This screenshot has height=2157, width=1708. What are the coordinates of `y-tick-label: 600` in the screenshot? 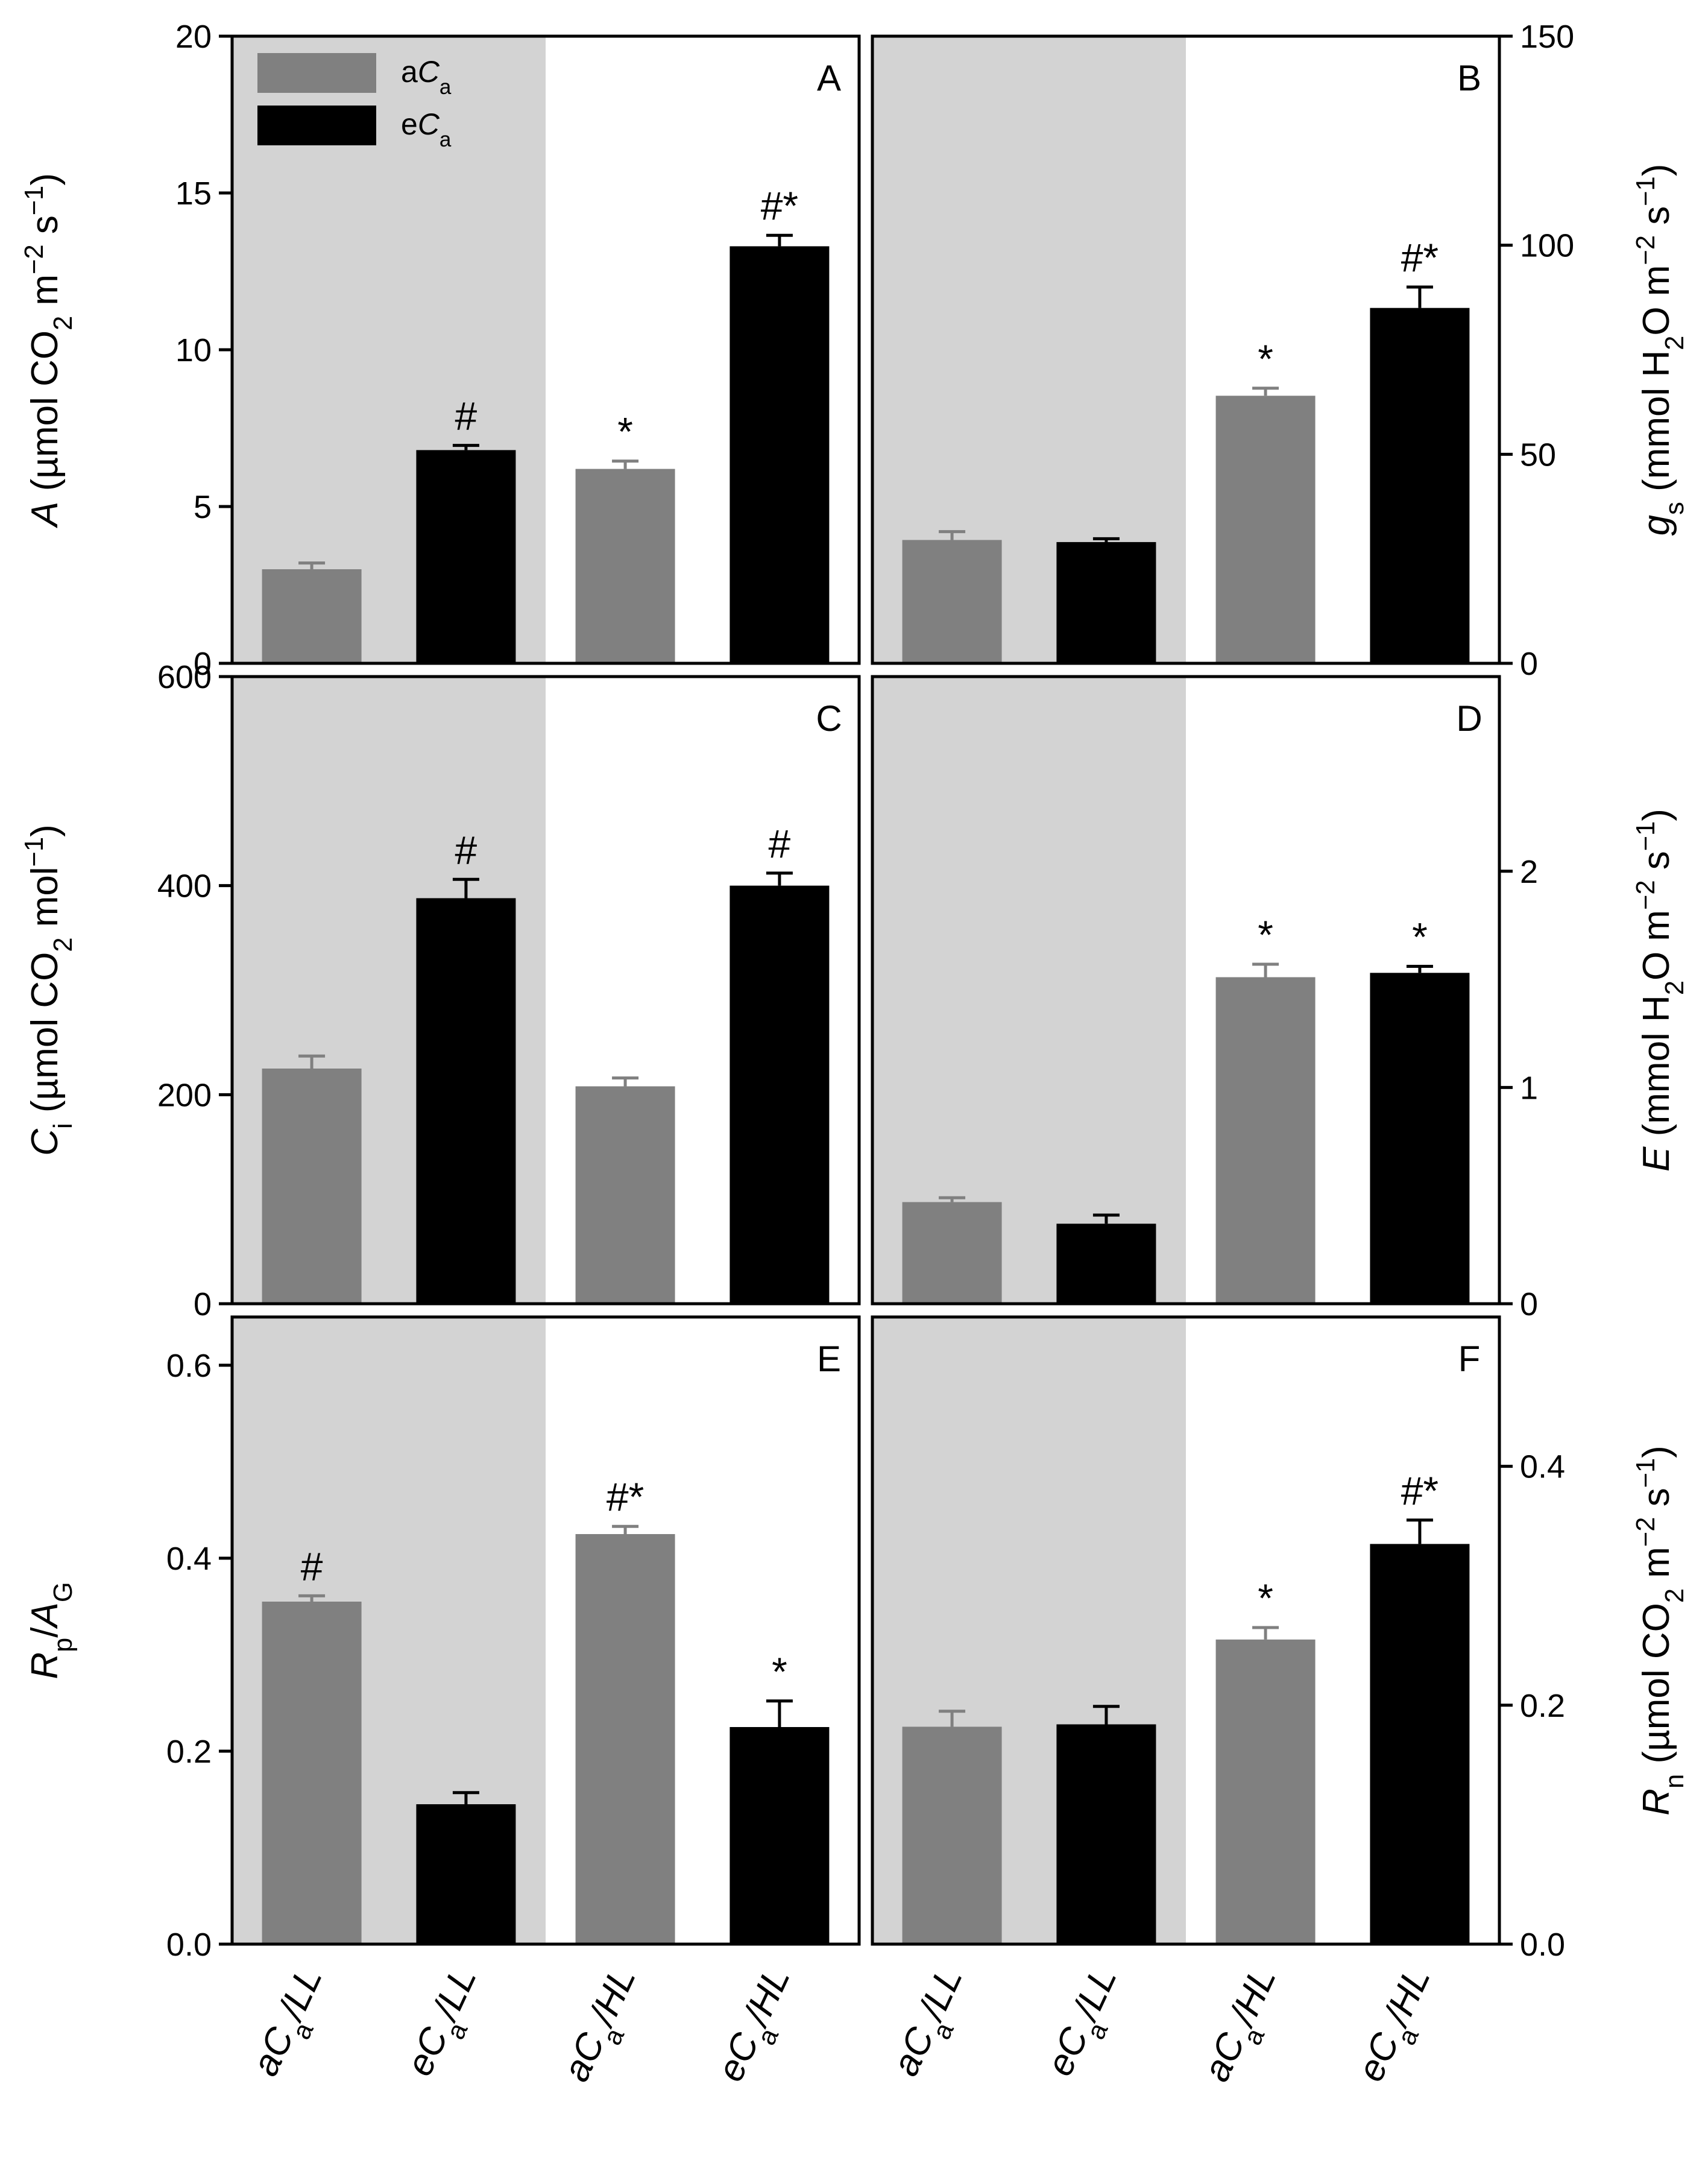 It's located at (184, 677).